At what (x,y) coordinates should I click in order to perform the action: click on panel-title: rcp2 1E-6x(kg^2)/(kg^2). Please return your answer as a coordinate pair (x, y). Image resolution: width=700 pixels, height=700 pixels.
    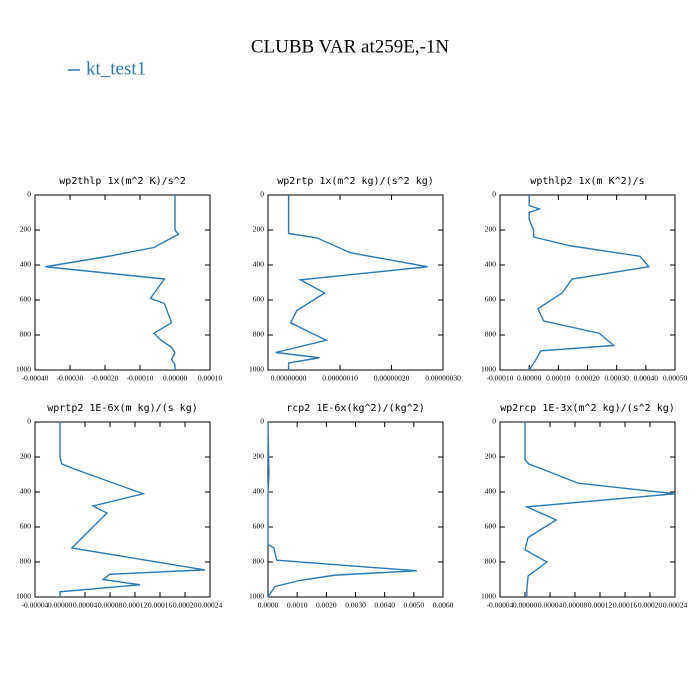
    Looking at the image, I should click on (355, 408).